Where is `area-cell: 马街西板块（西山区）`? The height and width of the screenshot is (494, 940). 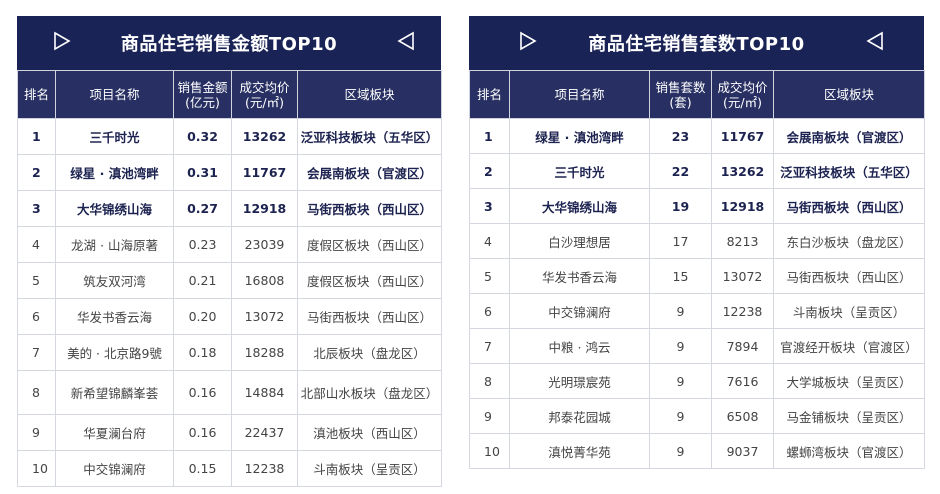
area-cell: 马街西板块（西山区） is located at coordinates (369, 208).